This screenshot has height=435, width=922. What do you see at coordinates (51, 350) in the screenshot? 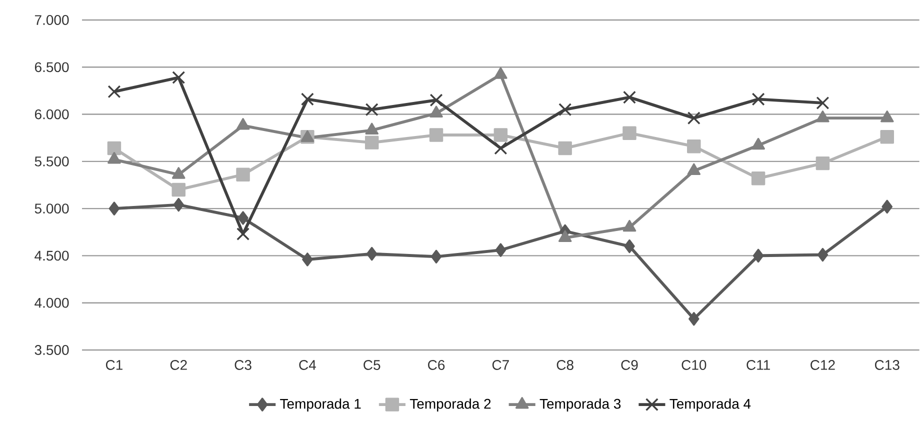
I see `y-tick-label: 3.500` at bounding box center [51, 350].